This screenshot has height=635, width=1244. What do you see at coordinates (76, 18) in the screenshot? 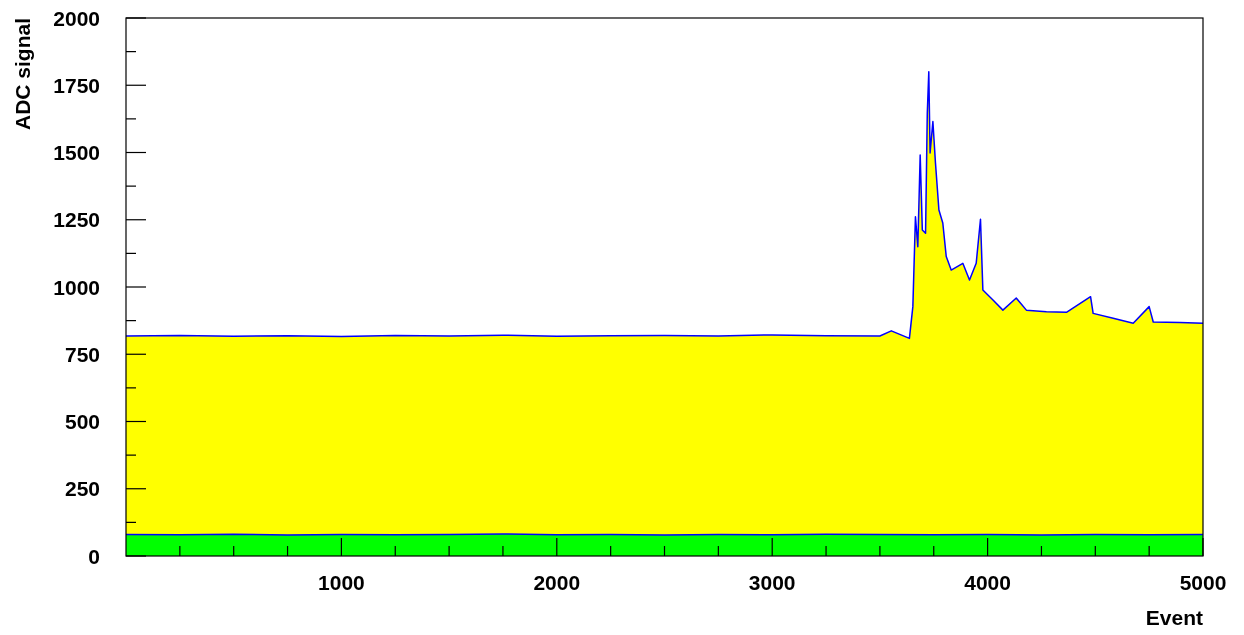
I see `y-tick-label: 2000` at bounding box center [76, 18].